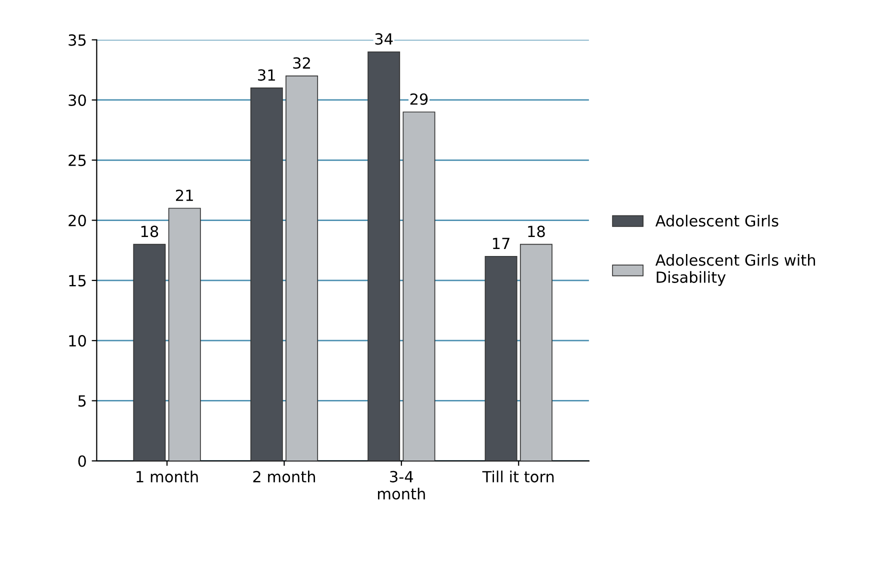 This screenshot has height=569, width=879. Describe the element at coordinates (77, 100) in the screenshot. I see `y-tick-label: 30` at that location.